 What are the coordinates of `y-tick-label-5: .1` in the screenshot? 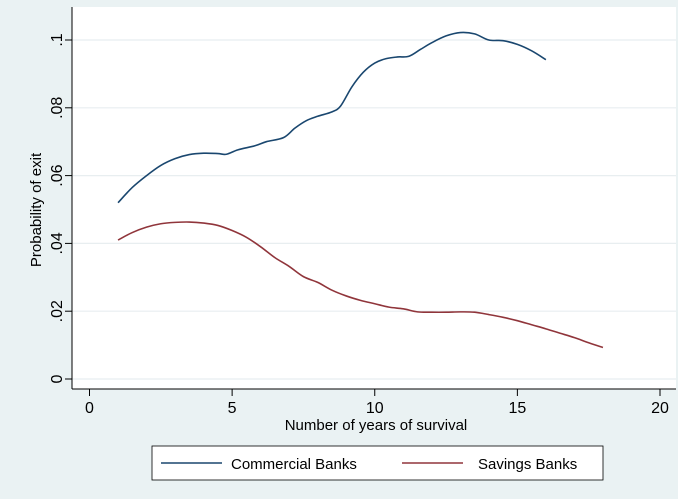 It's located at (57, 39).